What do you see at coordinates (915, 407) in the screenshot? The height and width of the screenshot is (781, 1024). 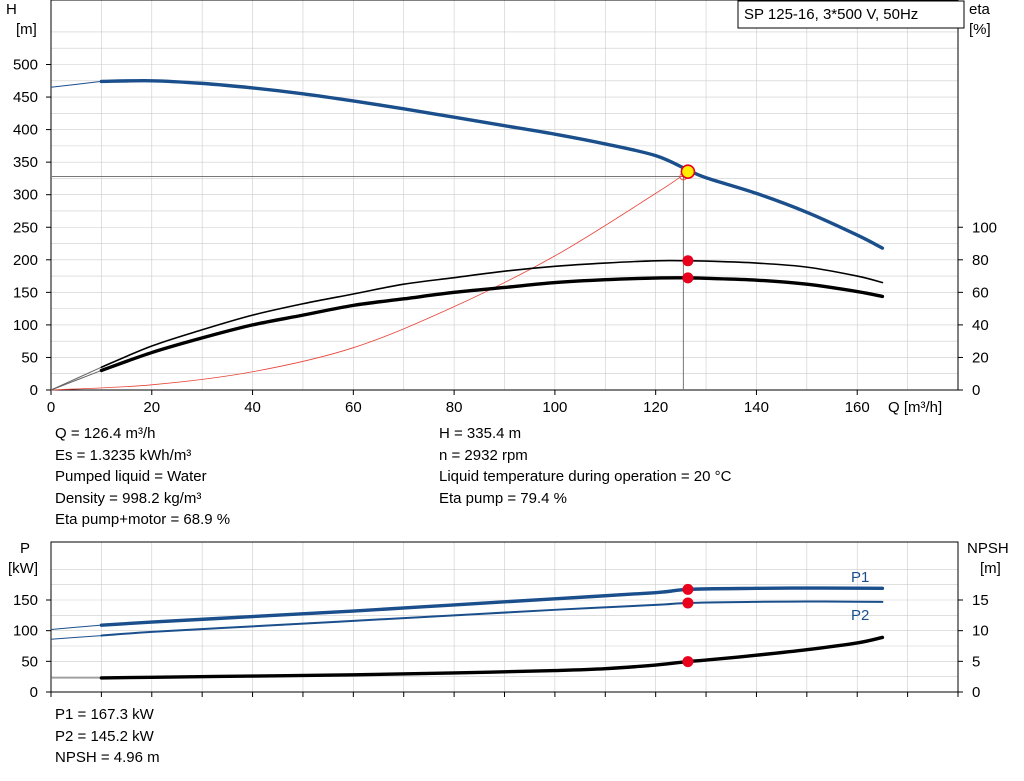 I see `q-axis-label: Q [m³/h]` at bounding box center [915, 407].